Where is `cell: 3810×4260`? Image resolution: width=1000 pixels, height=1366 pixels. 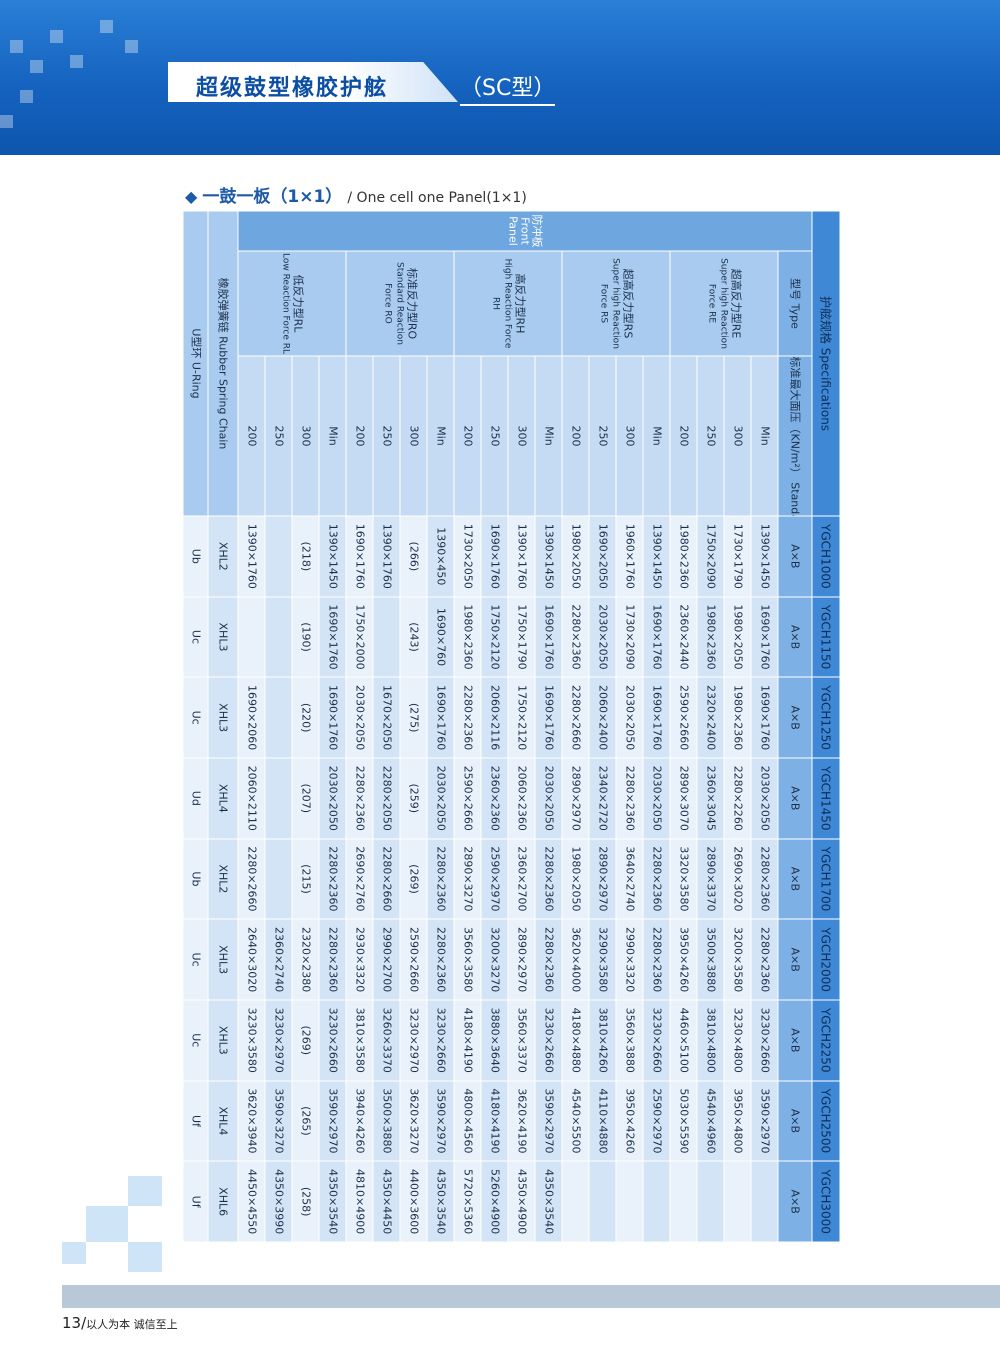
cell: 3810×4260 is located at coordinates (602, 1040).